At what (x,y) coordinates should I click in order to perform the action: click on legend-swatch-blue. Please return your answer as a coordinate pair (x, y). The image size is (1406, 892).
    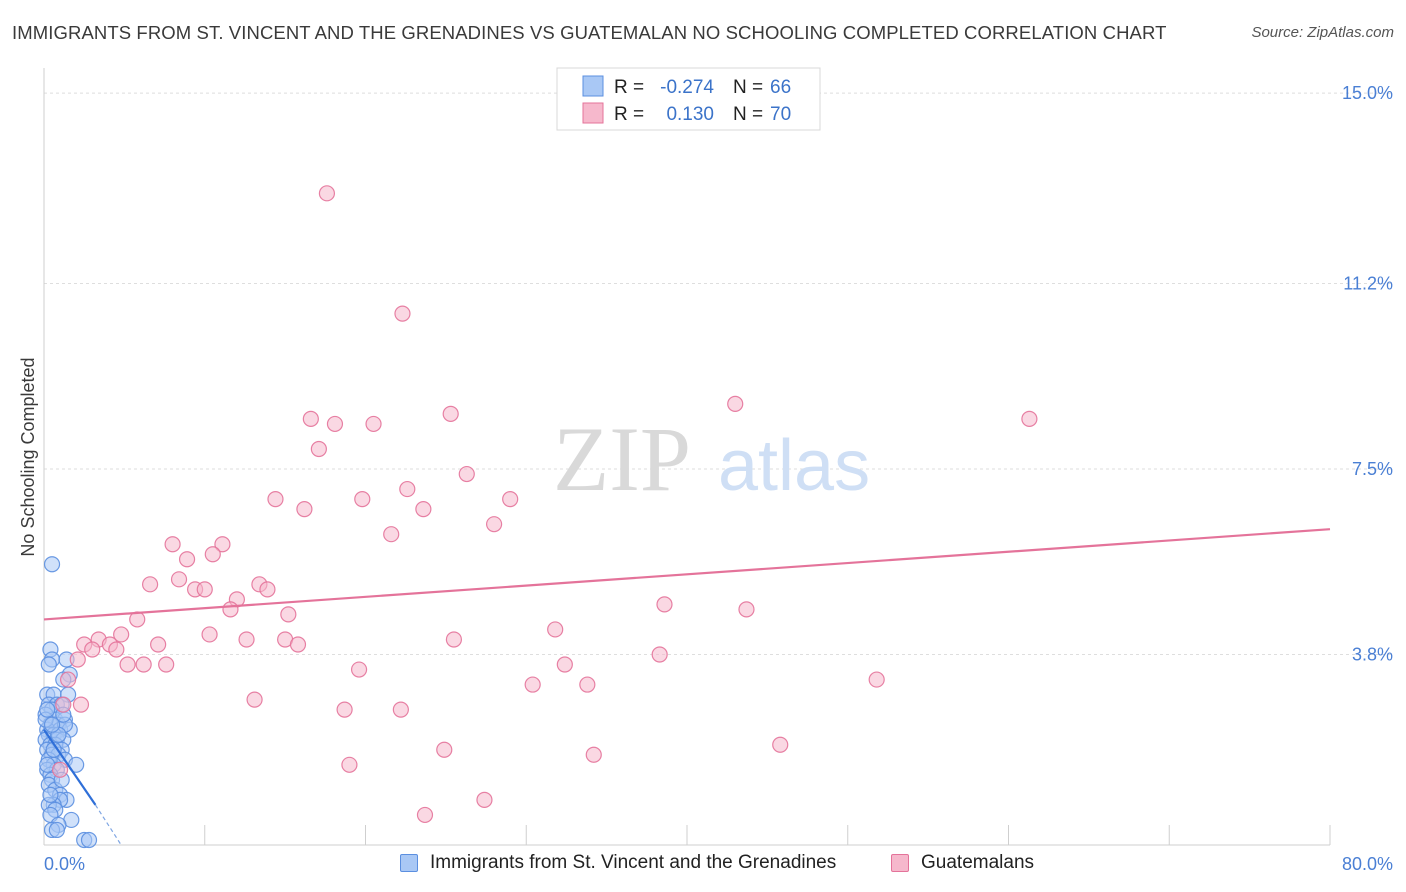
    Looking at the image, I should click on (409, 863).